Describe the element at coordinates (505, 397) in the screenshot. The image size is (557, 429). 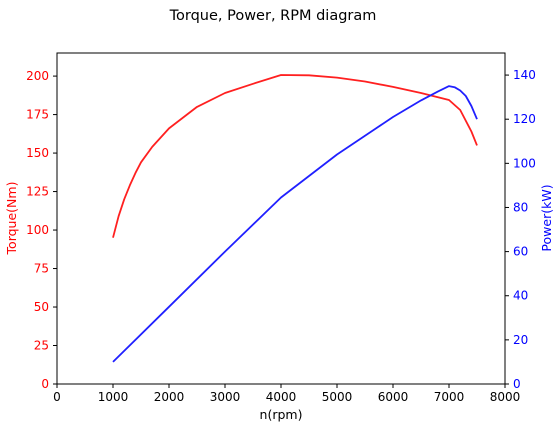
I see `x-tick-label: 8000` at that location.